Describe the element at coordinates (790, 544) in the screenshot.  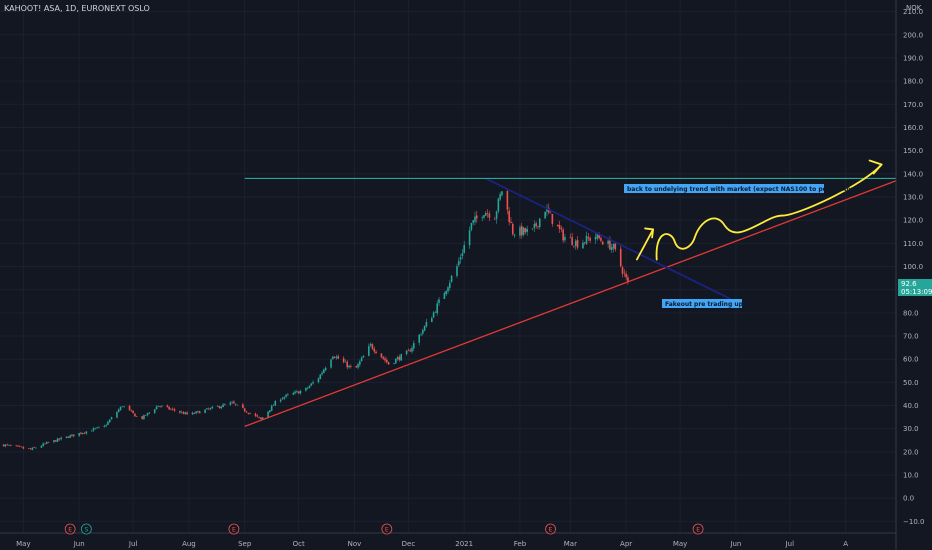
I see `x-tick-label: Jul` at that location.